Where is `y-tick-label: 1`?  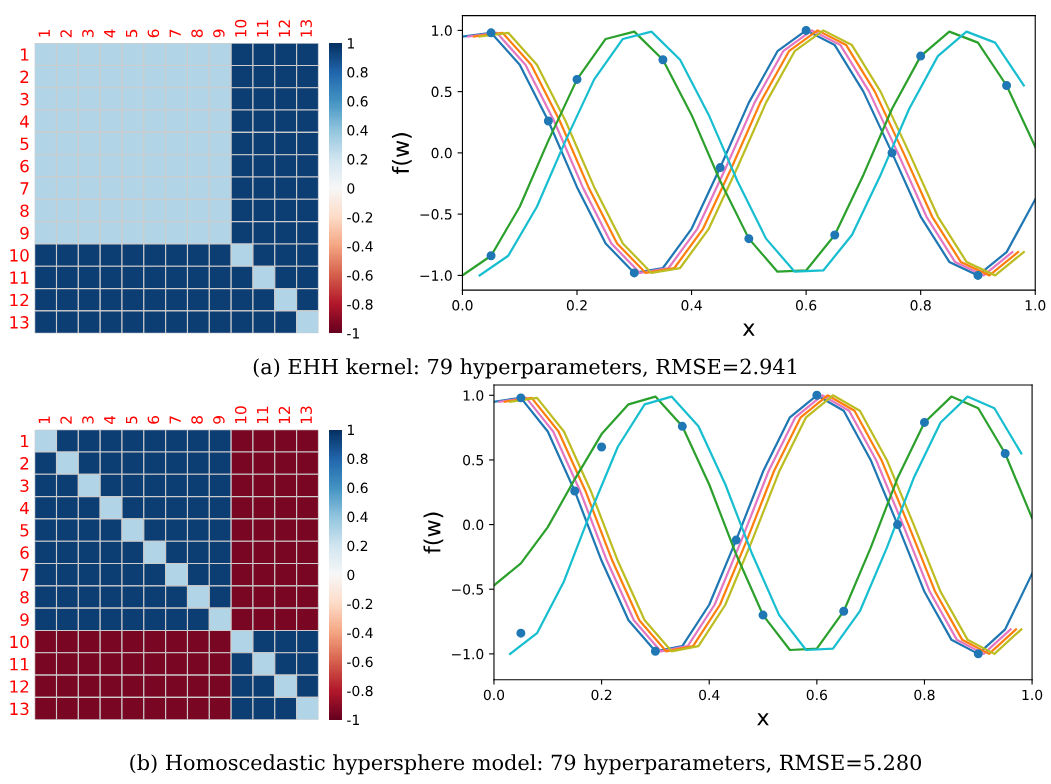 y-tick-label: 1 is located at coordinates (25, 54).